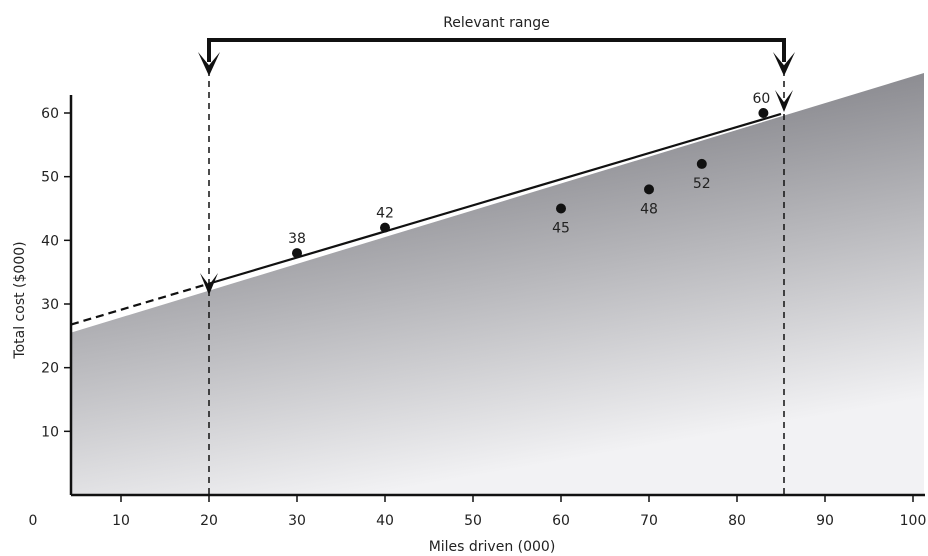 The image size is (928, 556). I want to click on data-point-label: 60, so click(761, 99).